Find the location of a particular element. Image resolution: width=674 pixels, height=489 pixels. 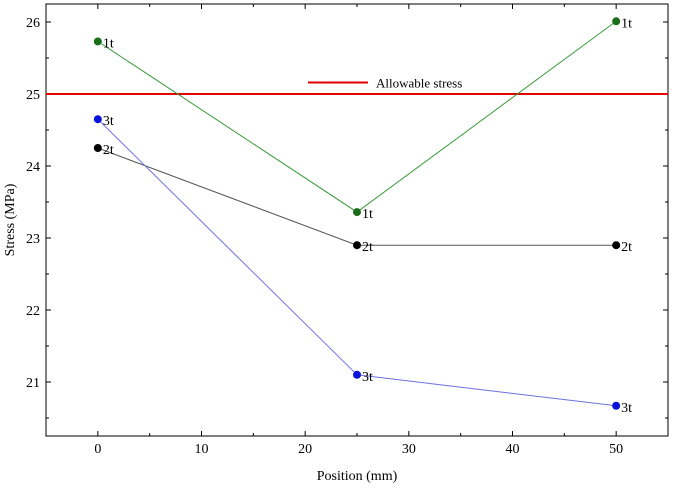

x-tick-label: 40 is located at coordinates (513, 449).